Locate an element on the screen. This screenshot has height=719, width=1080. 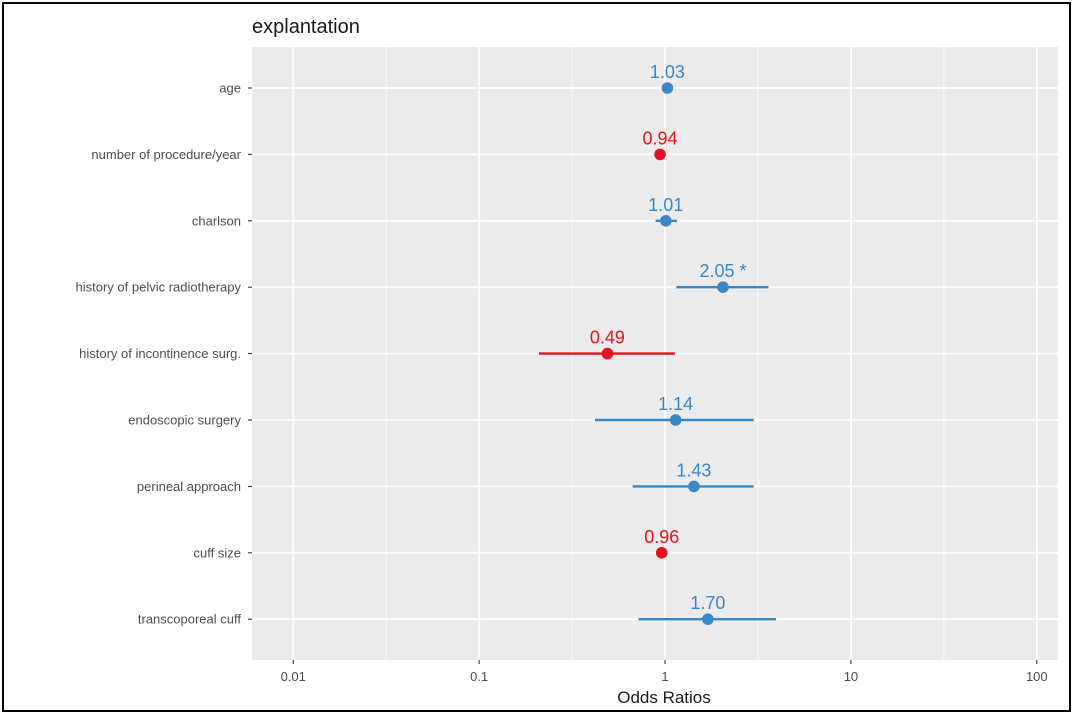
estimate-label: 2.05 * is located at coordinates (722, 271).